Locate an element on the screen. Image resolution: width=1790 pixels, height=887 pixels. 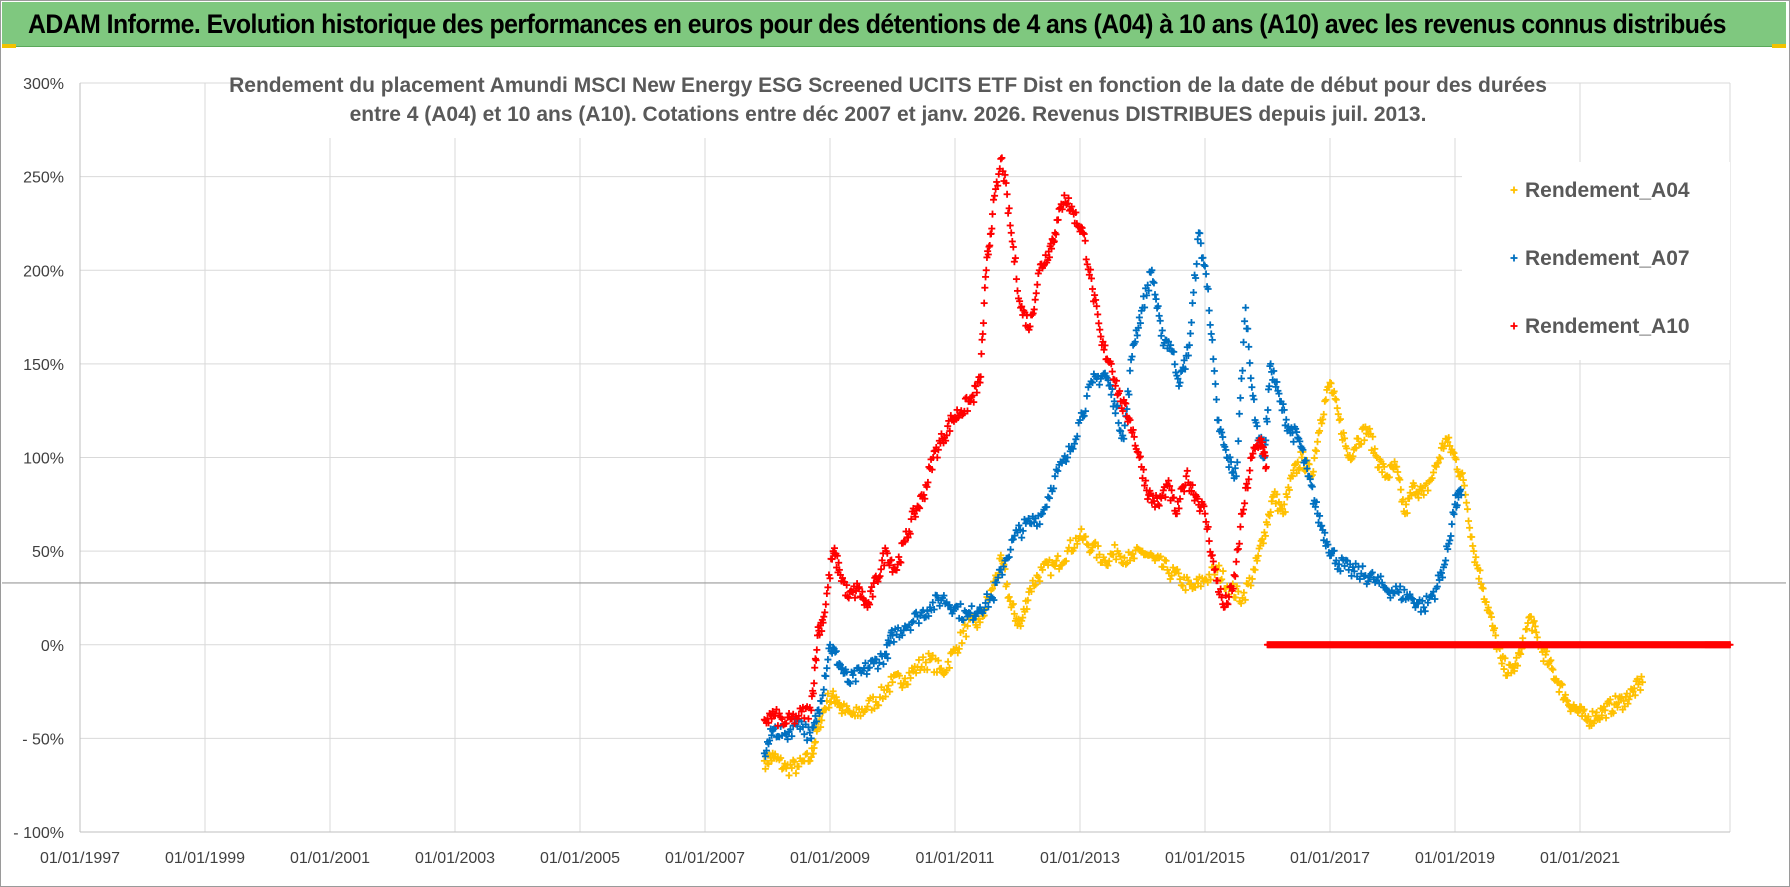
y-tick-label: 100% is located at coordinates (43, 459).